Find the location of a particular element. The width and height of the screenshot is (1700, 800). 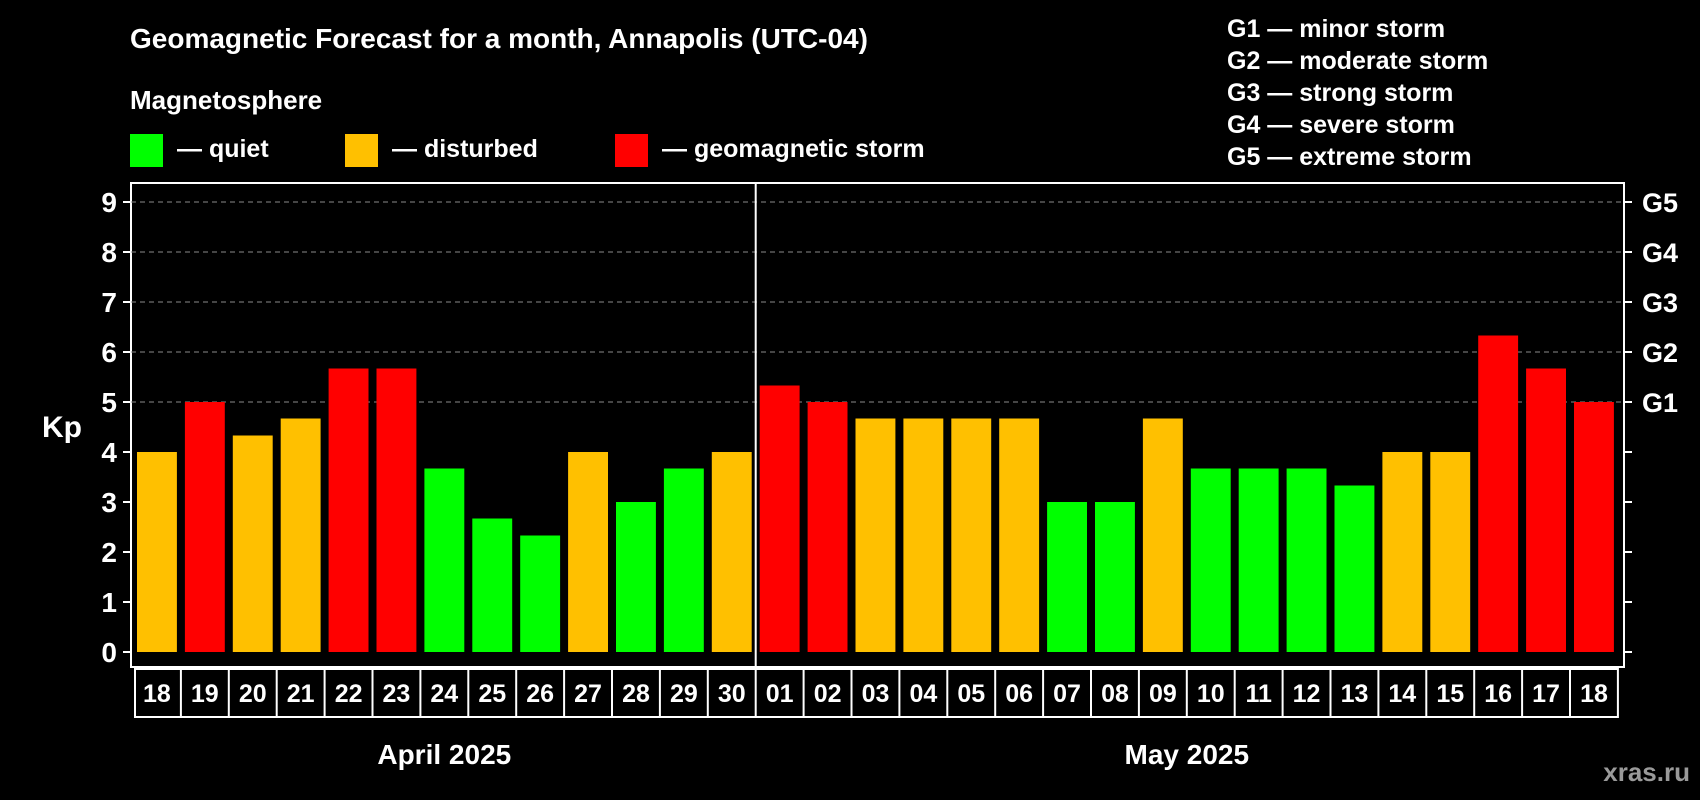

y-tick-label-8: 8 is located at coordinates (109, 252).